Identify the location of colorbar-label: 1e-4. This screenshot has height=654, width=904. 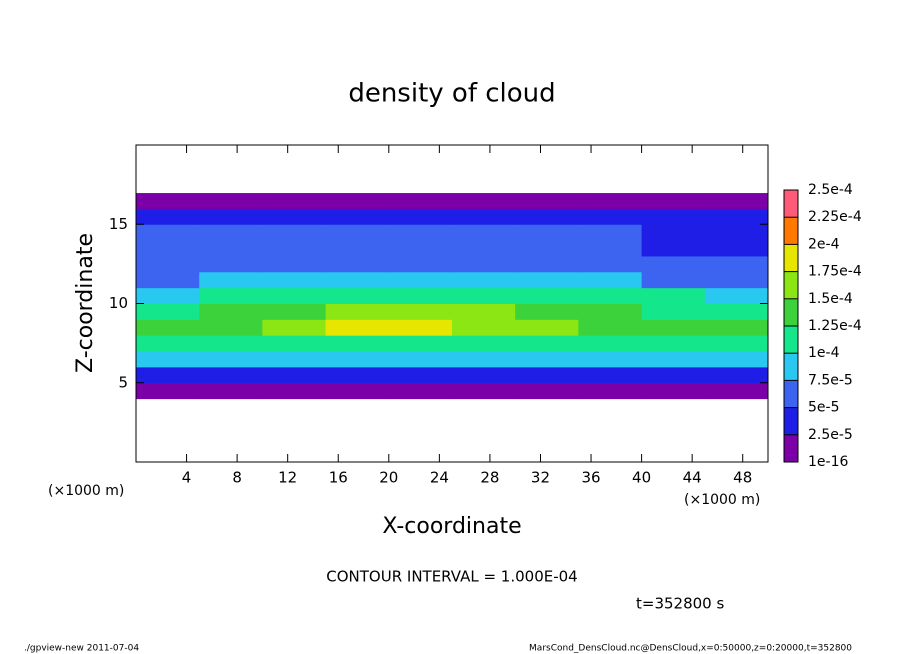
(824, 353).